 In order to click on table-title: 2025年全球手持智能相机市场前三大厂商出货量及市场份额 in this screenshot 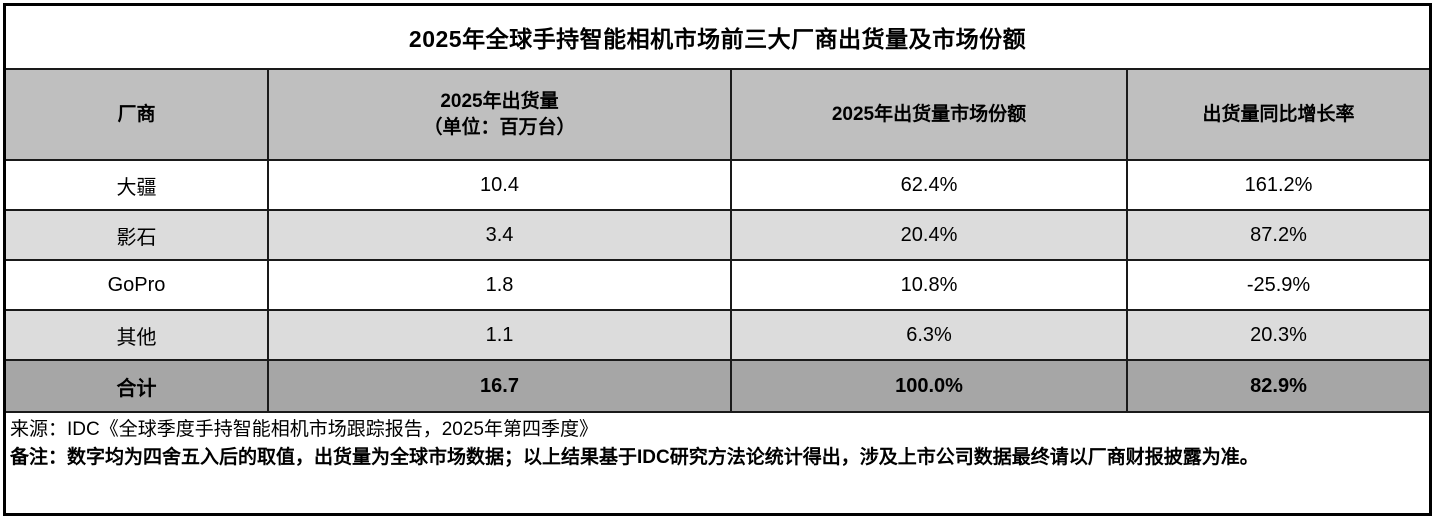, I will do `click(717, 39)`.